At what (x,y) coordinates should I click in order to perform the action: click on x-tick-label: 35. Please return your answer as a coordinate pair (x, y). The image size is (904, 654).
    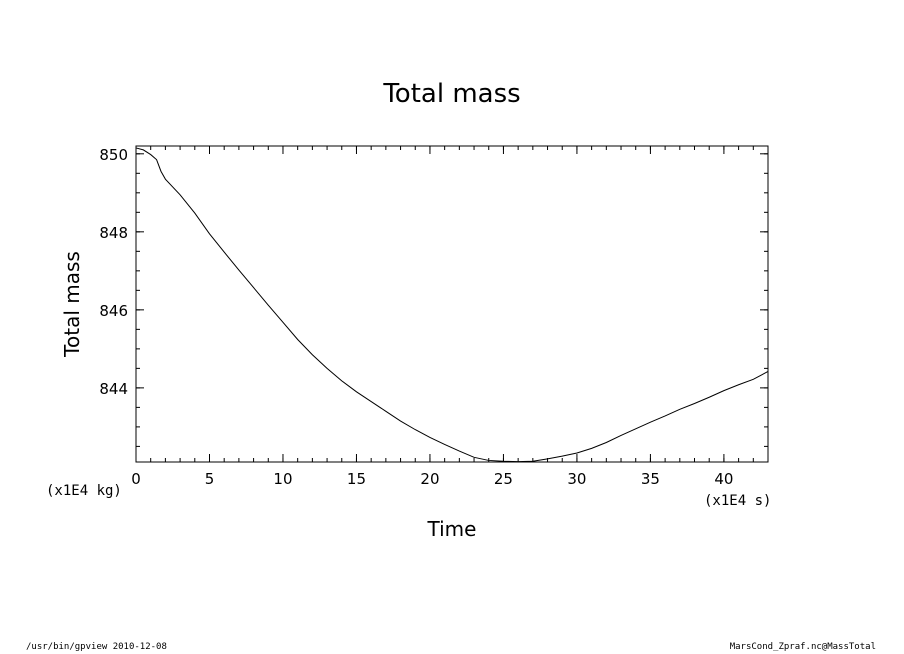
    Looking at the image, I should click on (650, 479).